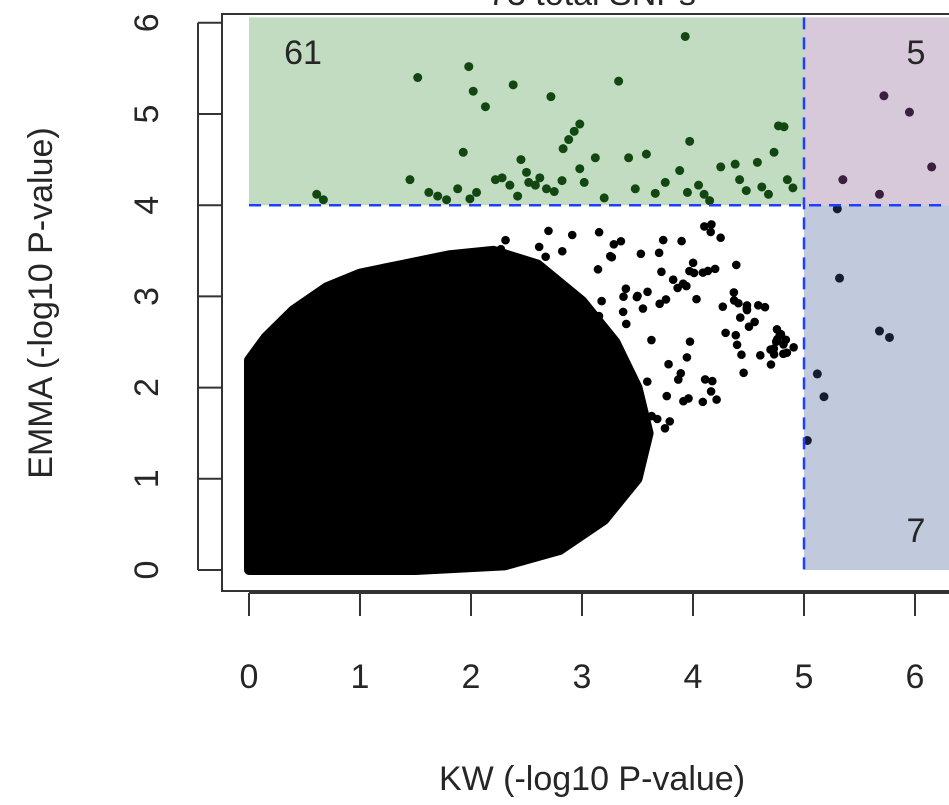 Image resolution: width=949 pixels, height=805 pixels. Describe the element at coordinates (147, 205) in the screenshot. I see `y-tick-label: 4` at that location.